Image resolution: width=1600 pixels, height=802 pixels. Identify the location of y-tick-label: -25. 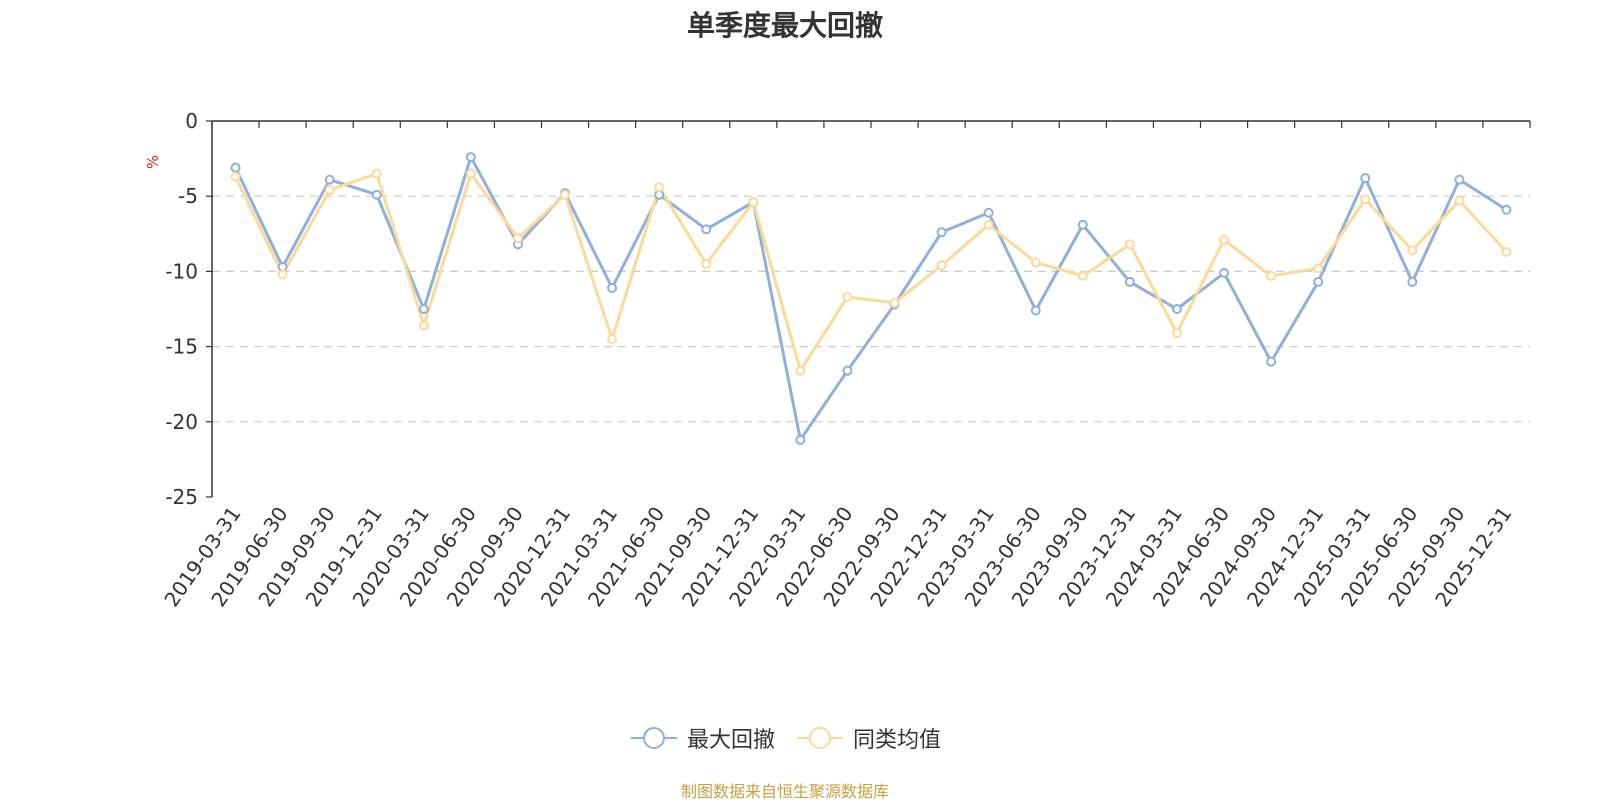
(181, 497).